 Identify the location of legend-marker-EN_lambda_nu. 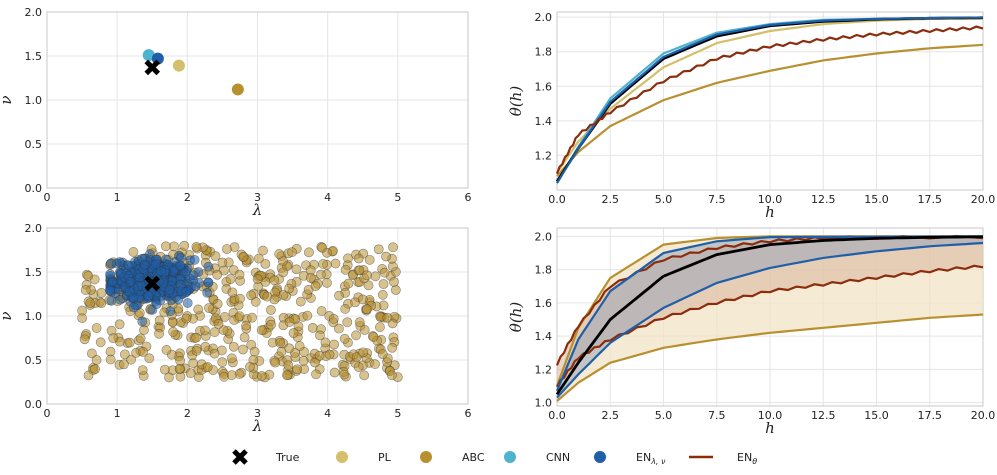
(600, 457).